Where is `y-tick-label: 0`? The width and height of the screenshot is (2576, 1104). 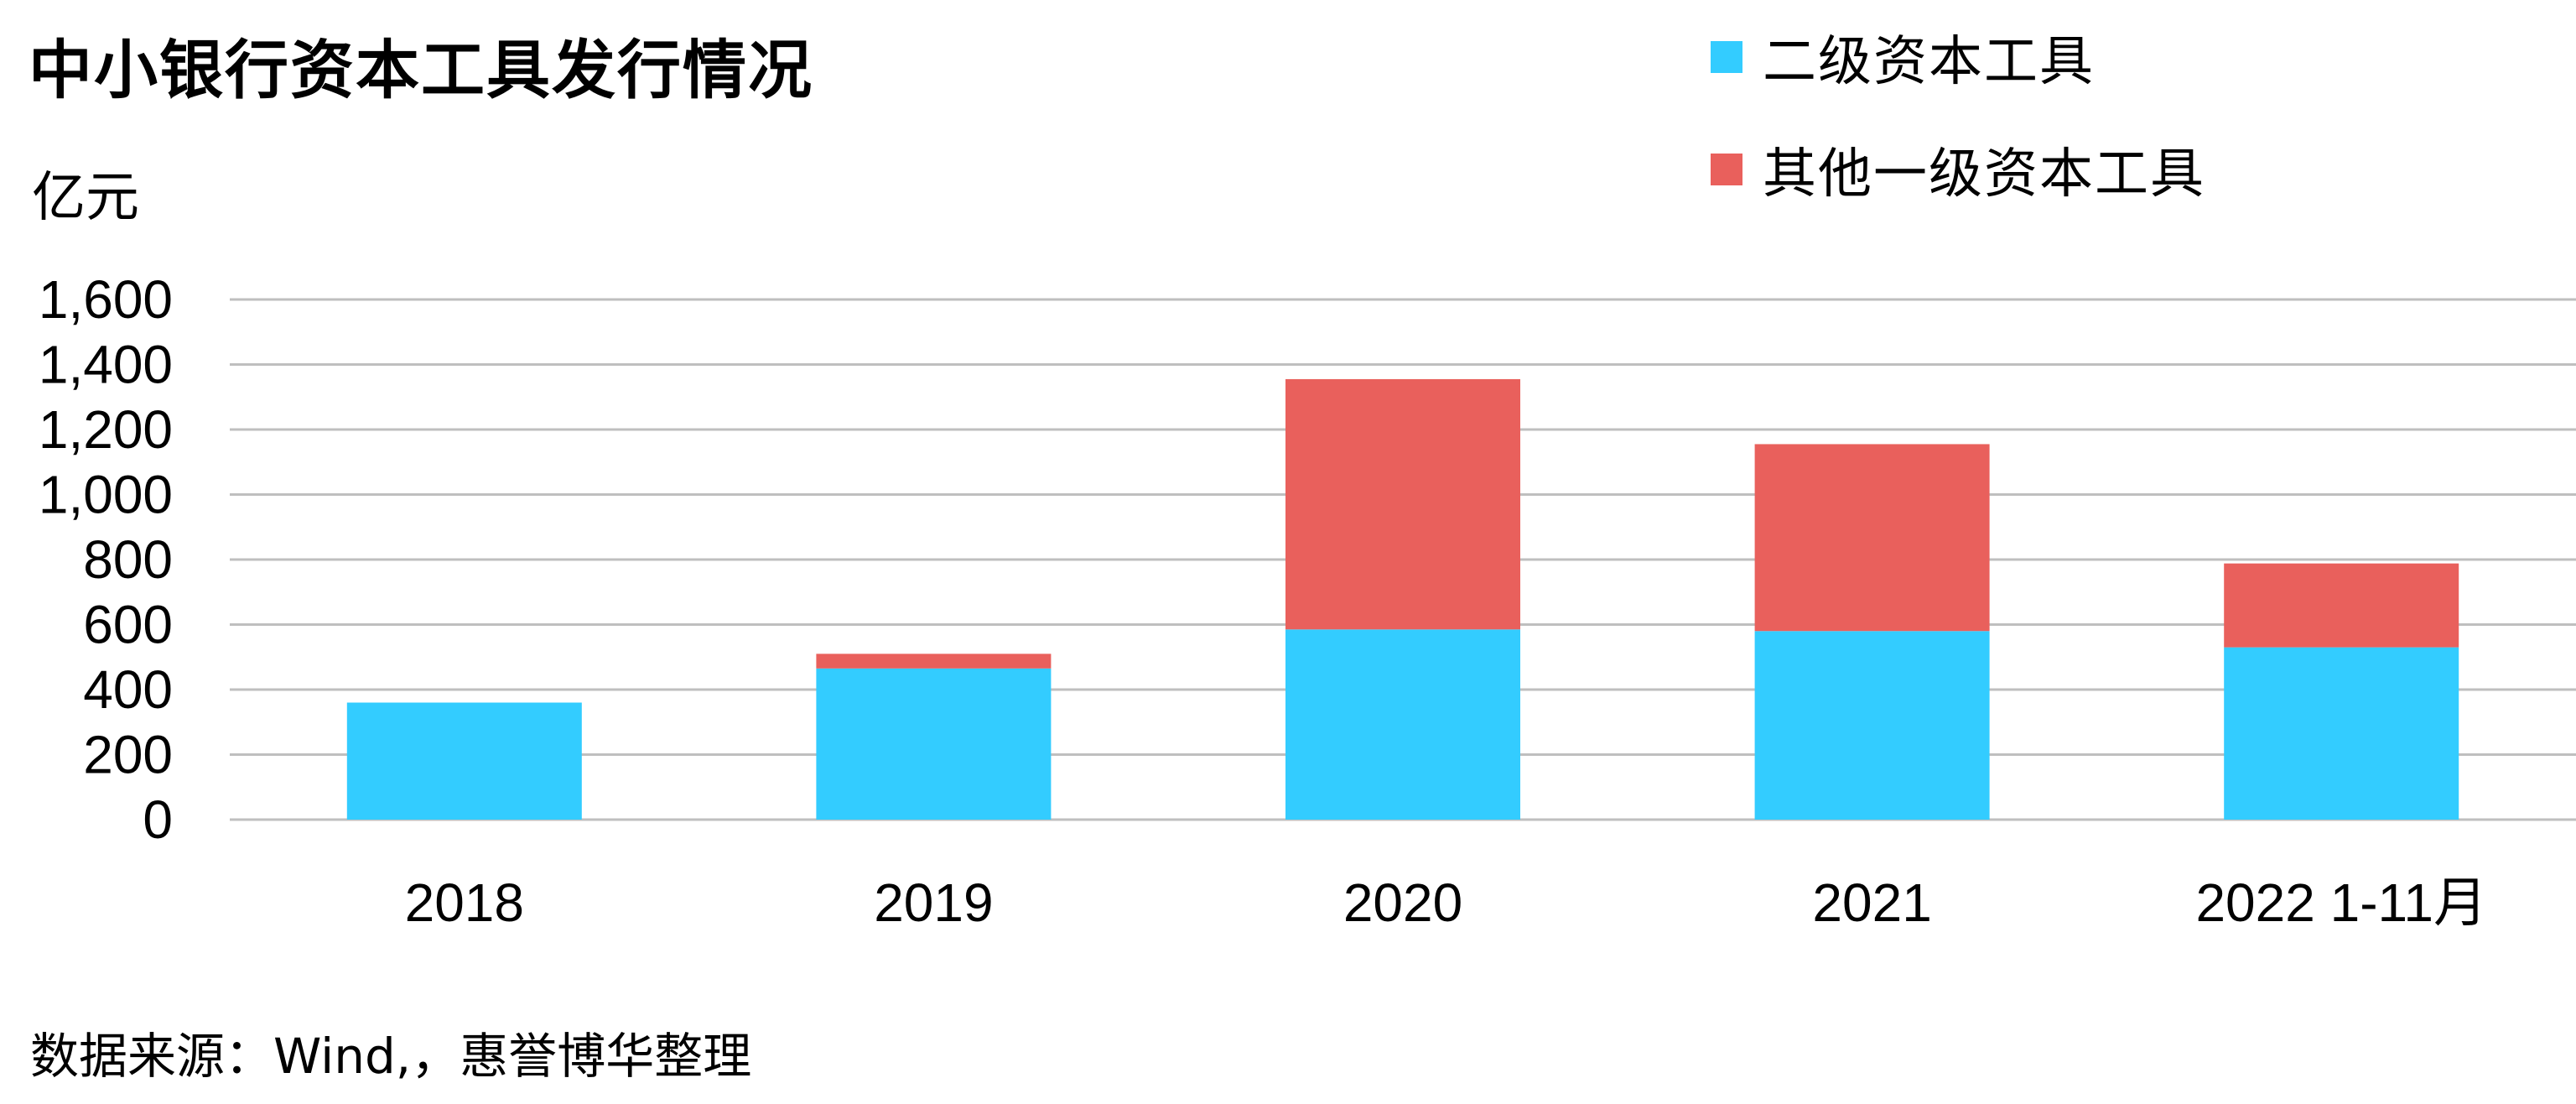 y-tick-label: 0 is located at coordinates (158, 819).